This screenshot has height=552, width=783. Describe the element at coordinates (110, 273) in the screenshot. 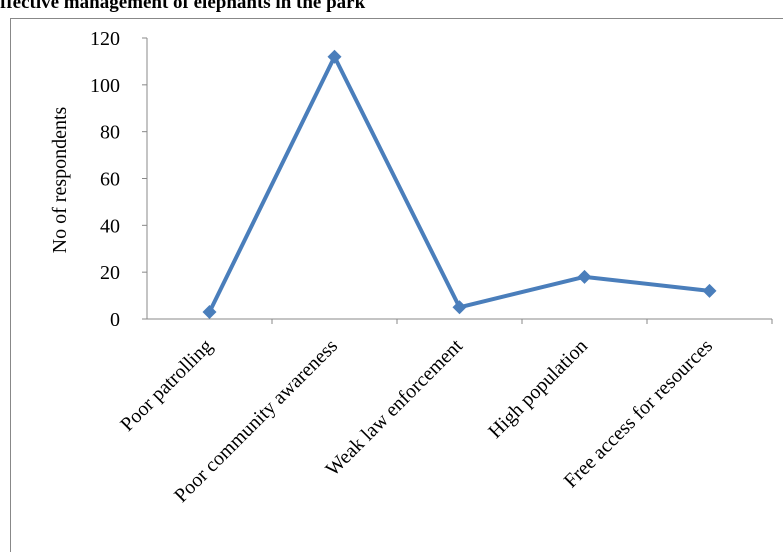

I see `y-tick-label: 20` at that location.